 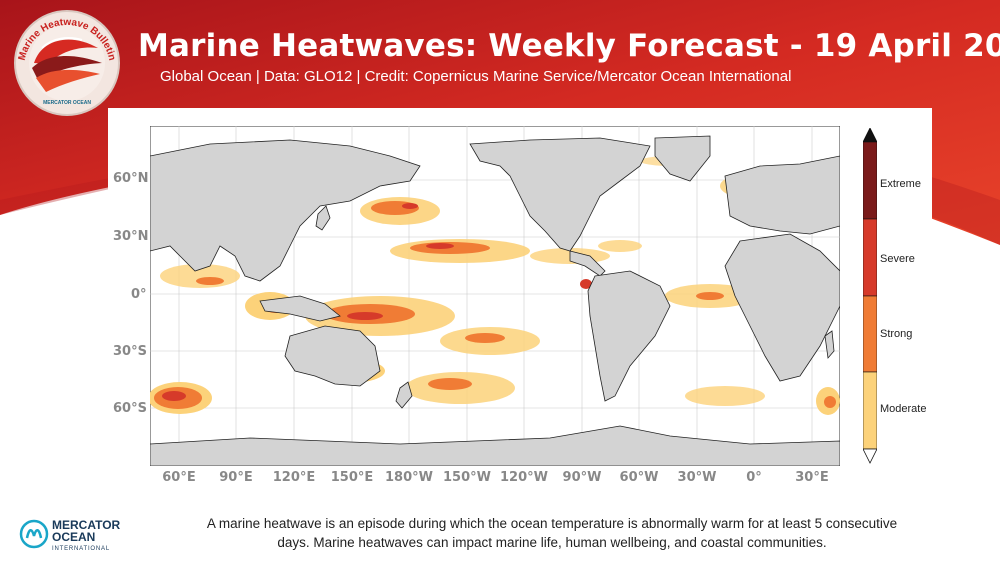 What do you see at coordinates (86, 525) in the screenshot?
I see `logo-line1: MERCATOR` at bounding box center [86, 525].